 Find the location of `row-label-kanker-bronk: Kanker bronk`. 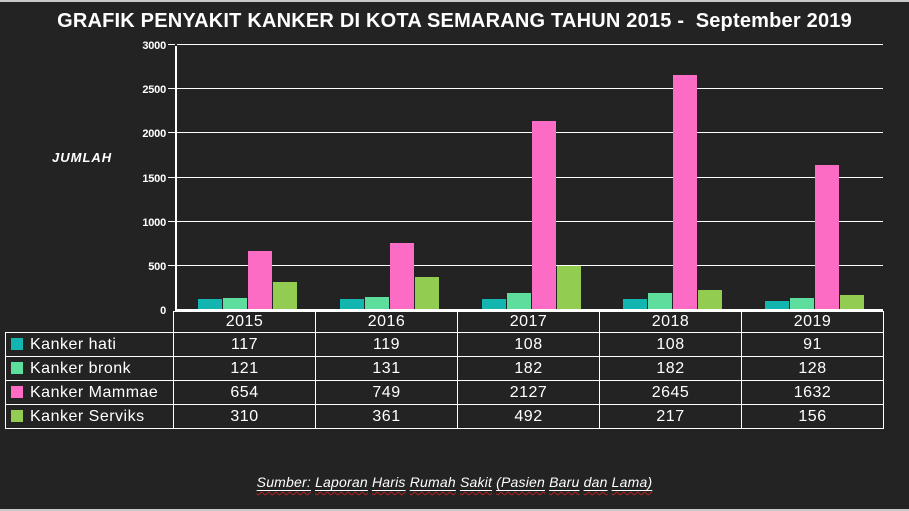

row-label-kanker-bronk: Kanker bronk is located at coordinates (89, 368).